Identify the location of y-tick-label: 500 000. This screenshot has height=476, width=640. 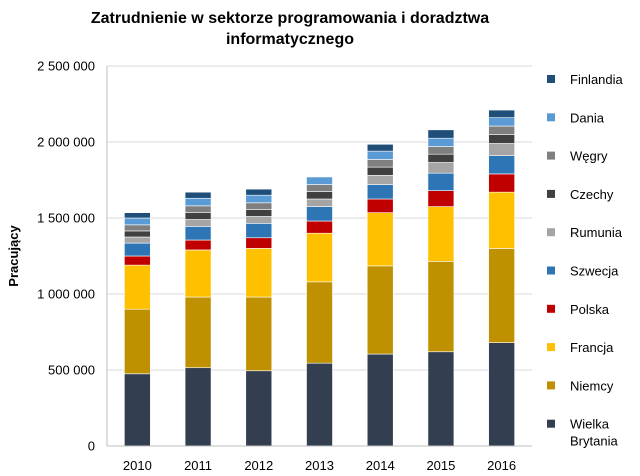
(71, 370).